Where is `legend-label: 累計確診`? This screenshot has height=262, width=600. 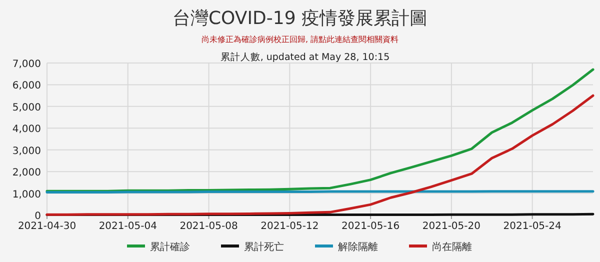 legend-label: 累計確診 is located at coordinates (170, 247).